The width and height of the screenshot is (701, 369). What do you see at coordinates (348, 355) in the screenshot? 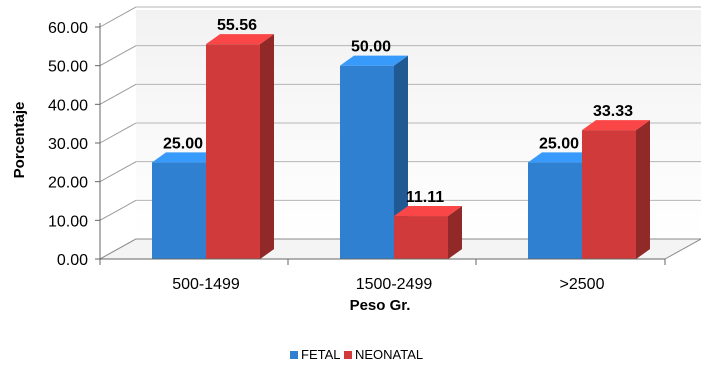
I see `legend-swatch-neonatal` at bounding box center [348, 355].